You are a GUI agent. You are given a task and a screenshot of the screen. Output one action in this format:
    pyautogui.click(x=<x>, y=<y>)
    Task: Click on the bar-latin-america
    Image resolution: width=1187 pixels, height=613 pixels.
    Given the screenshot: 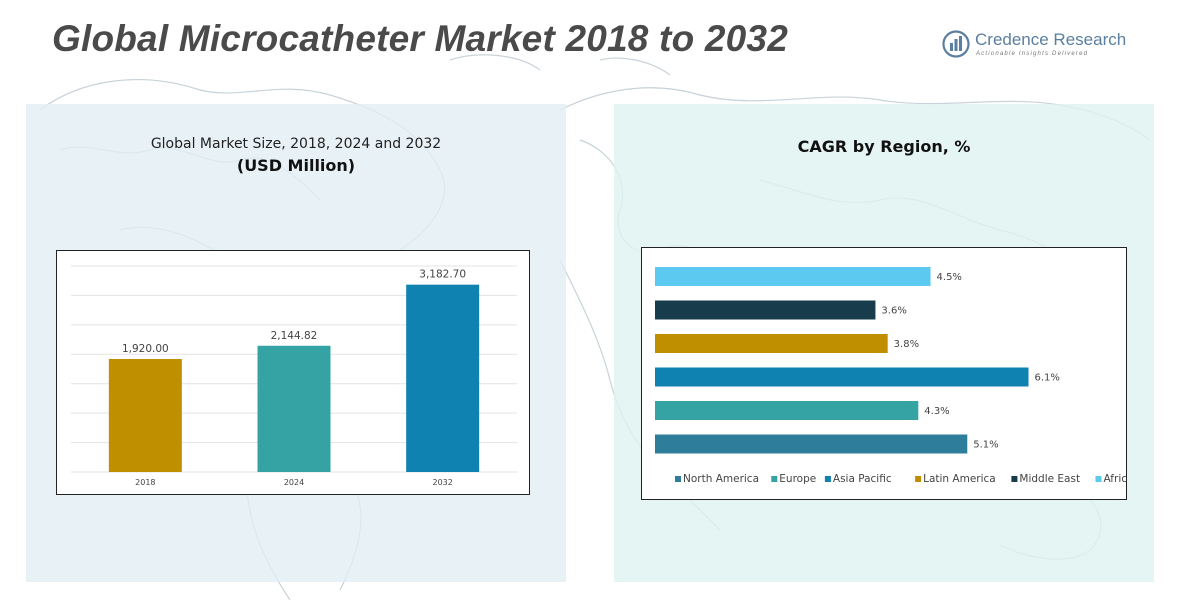 What is the action you would take?
    pyautogui.click(x=771, y=343)
    